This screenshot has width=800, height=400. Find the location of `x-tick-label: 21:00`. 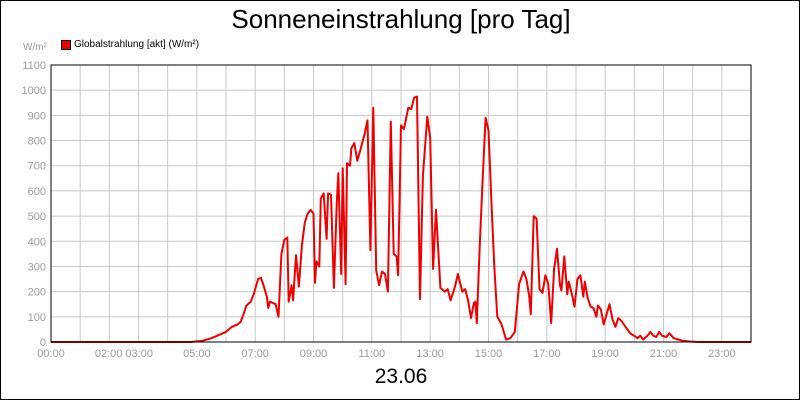

x-tick-label: 21:00 is located at coordinates (664, 354).